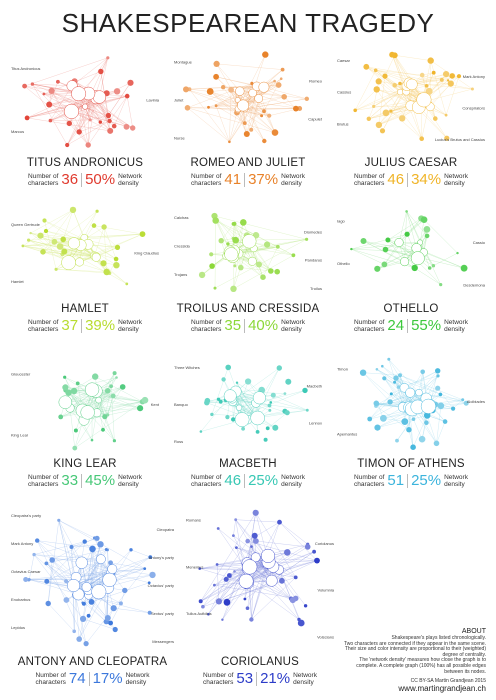  I want to click on character-label: Troilus, so click(316, 288).